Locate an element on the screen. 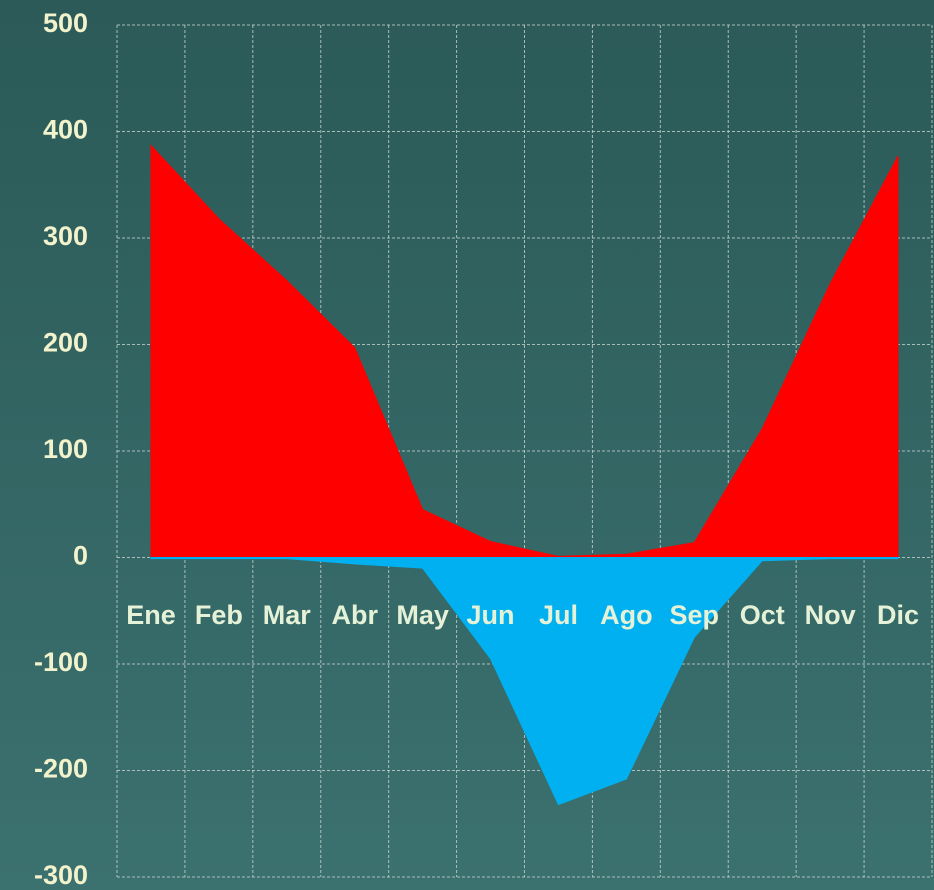  x-tick-label: Nov is located at coordinates (830, 615).